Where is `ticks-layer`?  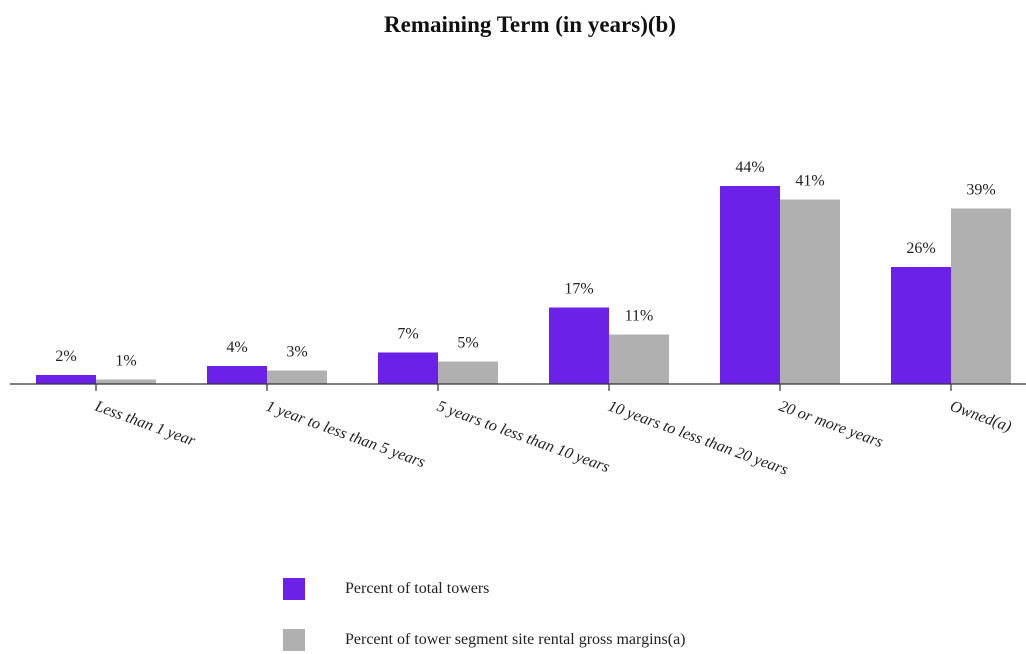
ticks-layer is located at coordinates (523, 387).